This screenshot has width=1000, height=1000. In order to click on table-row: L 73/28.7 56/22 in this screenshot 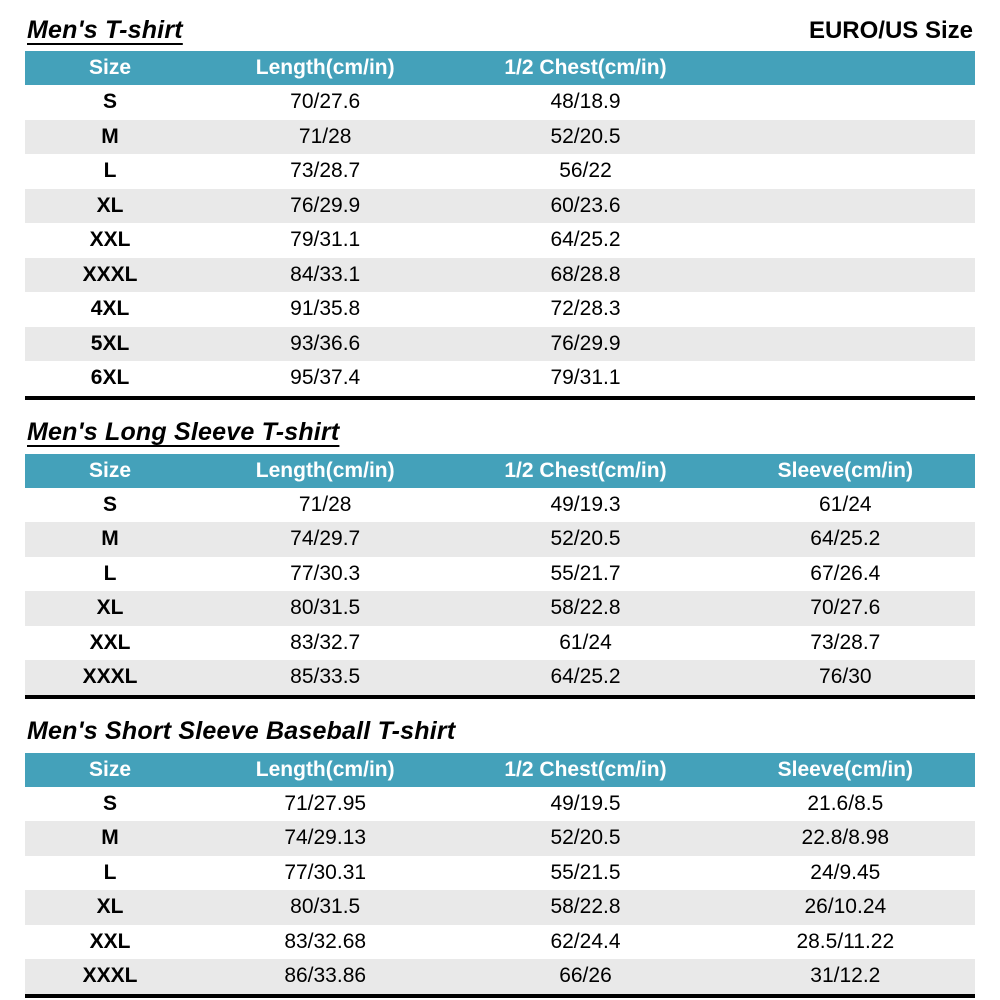, I will do `click(500, 171)`.